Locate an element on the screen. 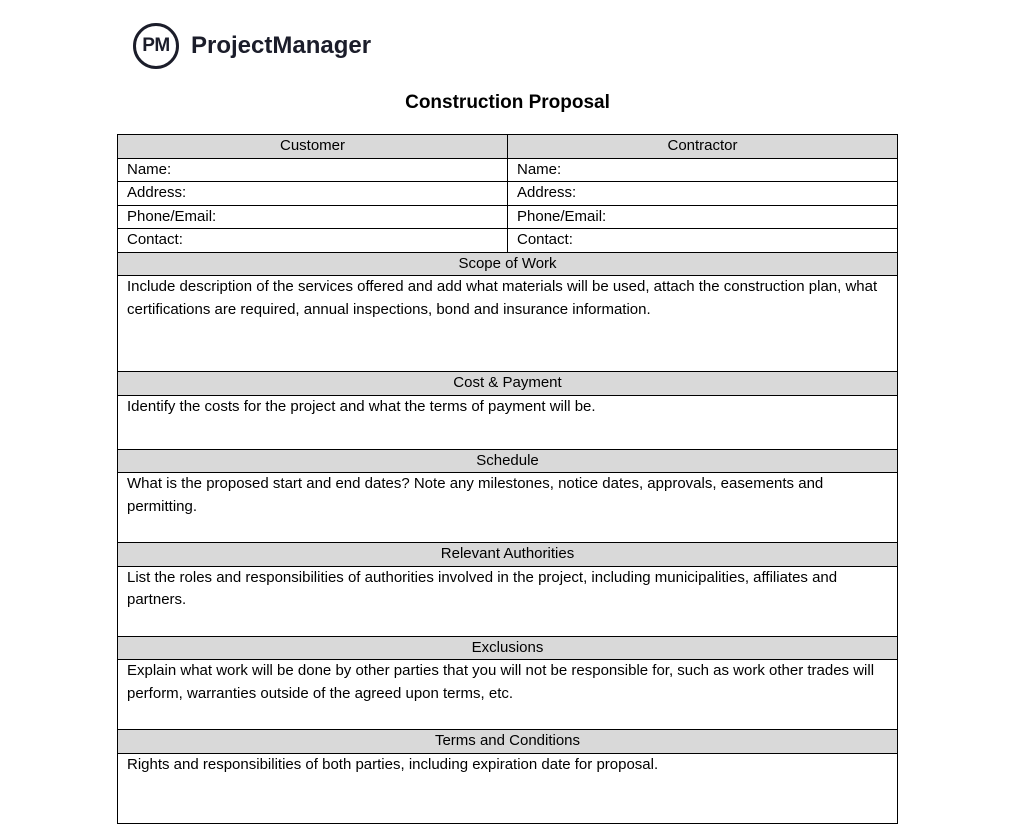 The height and width of the screenshot is (824, 1015). customer-contact-field: Contact: is located at coordinates (312, 240).